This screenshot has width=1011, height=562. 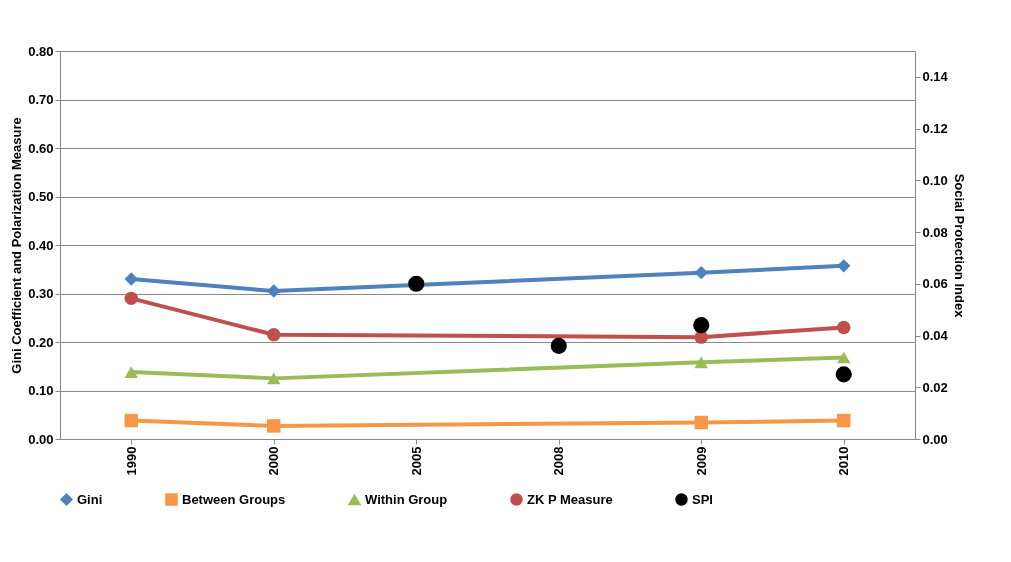 What do you see at coordinates (701, 461) in the screenshot?
I see `x-tick-label: 2009` at bounding box center [701, 461].